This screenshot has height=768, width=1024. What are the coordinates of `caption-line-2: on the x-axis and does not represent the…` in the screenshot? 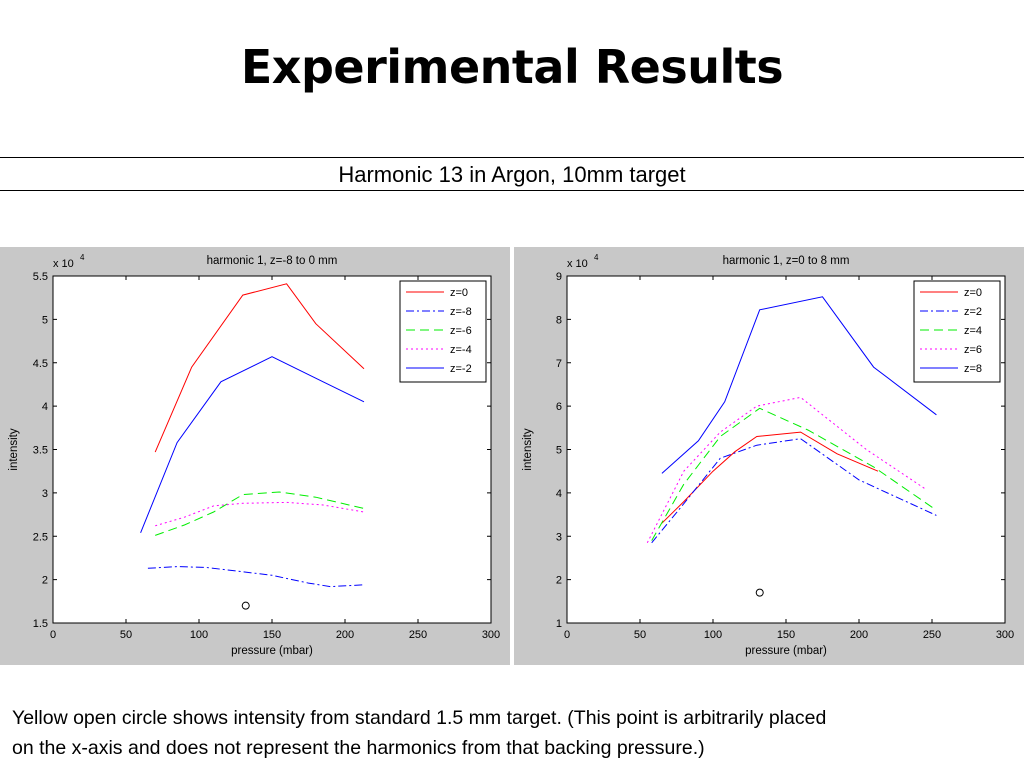 It's located at (358, 748).